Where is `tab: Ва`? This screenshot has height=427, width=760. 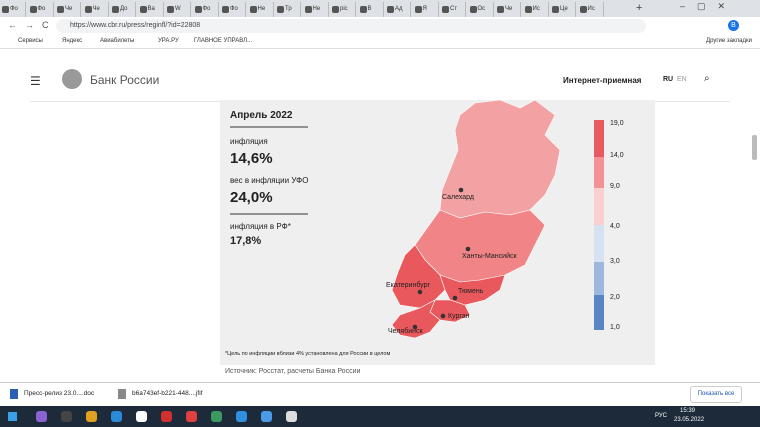 tab: Ва is located at coordinates (151, 9).